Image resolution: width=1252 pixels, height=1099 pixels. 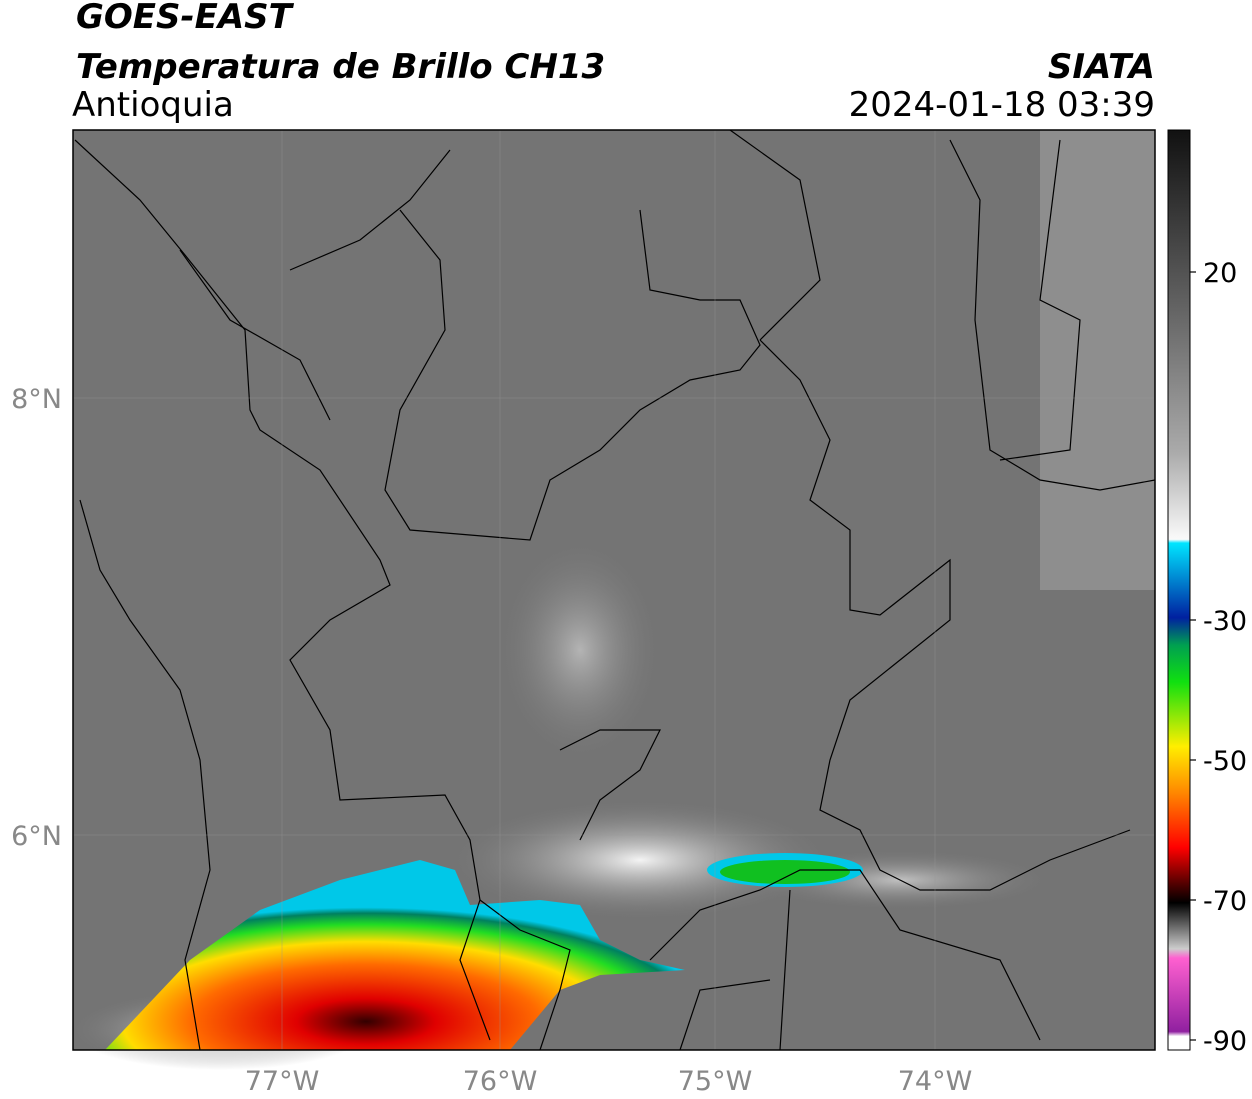 What do you see at coordinates (340, 67) in the screenshot?
I see `title: Temperatura de Brillo CH13` at bounding box center [340, 67].